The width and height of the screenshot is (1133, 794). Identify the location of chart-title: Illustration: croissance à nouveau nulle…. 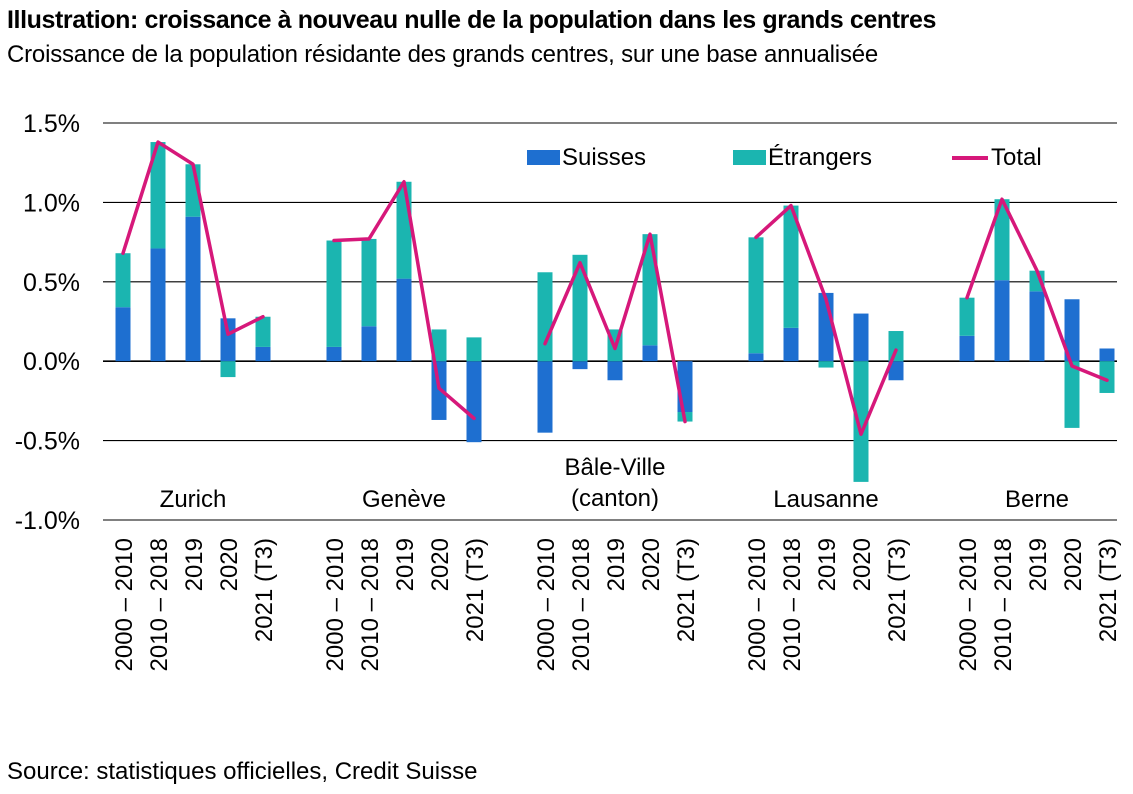
(471, 20).